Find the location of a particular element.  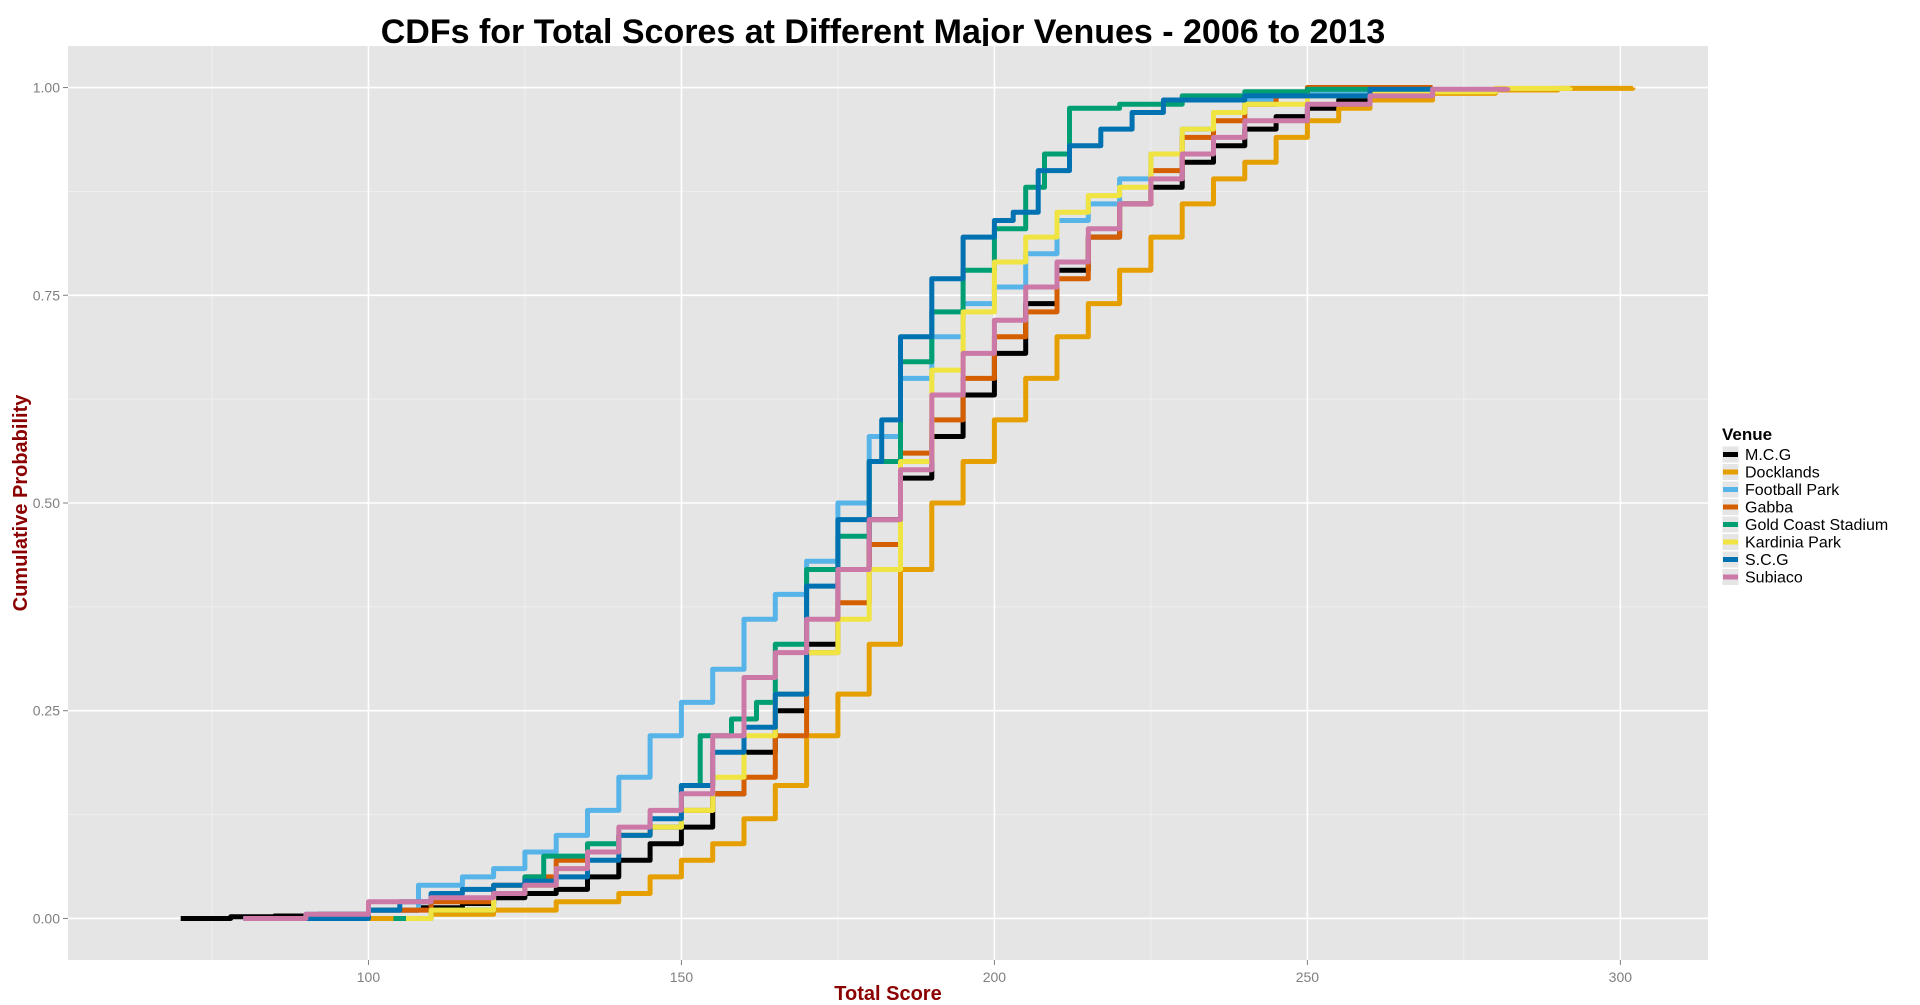

legend-label: S.C.G is located at coordinates (1767, 560).